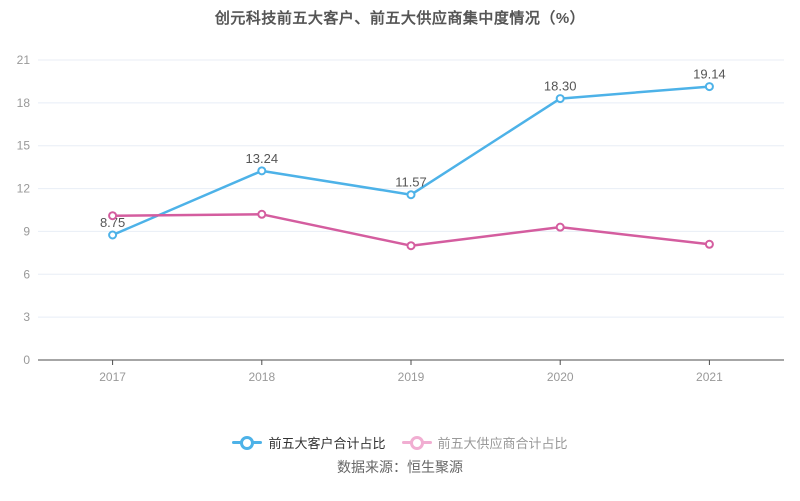 This screenshot has height=501, width=800. I want to click on y-axis-tick-label: 0, so click(26, 360).